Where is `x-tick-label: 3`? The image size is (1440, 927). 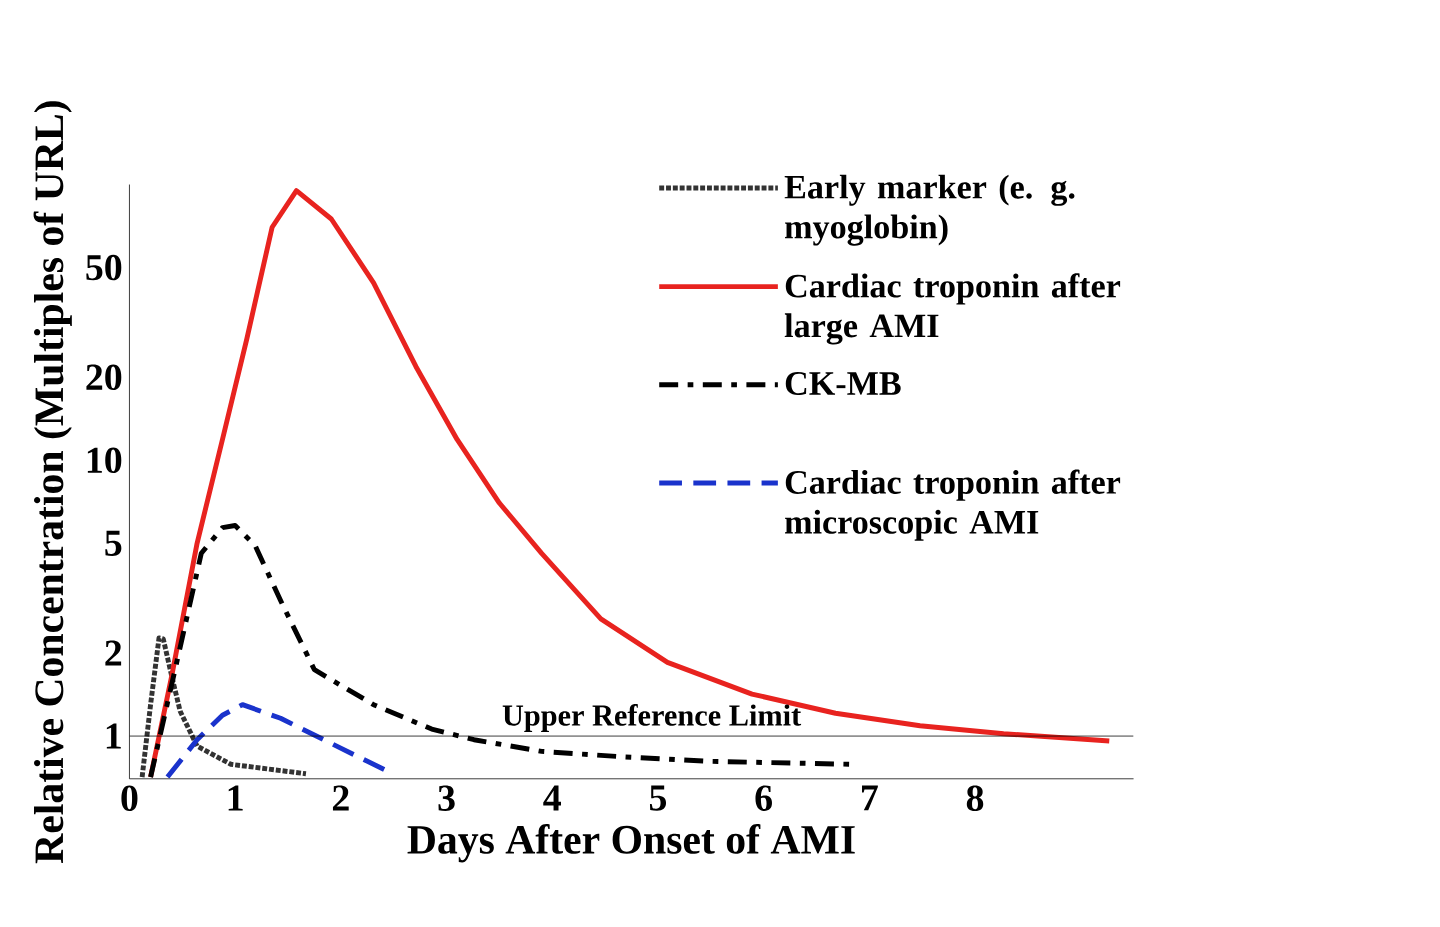 x-tick-label: 3 is located at coordinates (446, 798).